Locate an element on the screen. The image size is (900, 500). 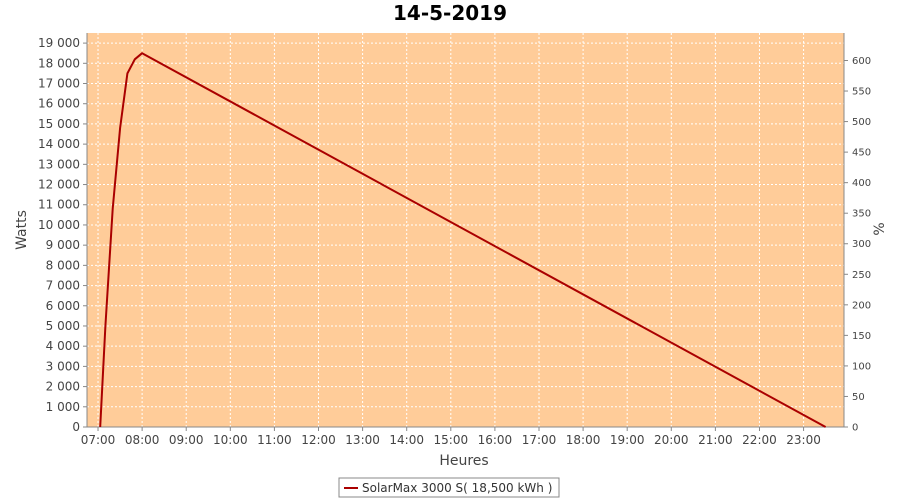
y-tick-label: 9 000 is located at coordinates (63, 245).